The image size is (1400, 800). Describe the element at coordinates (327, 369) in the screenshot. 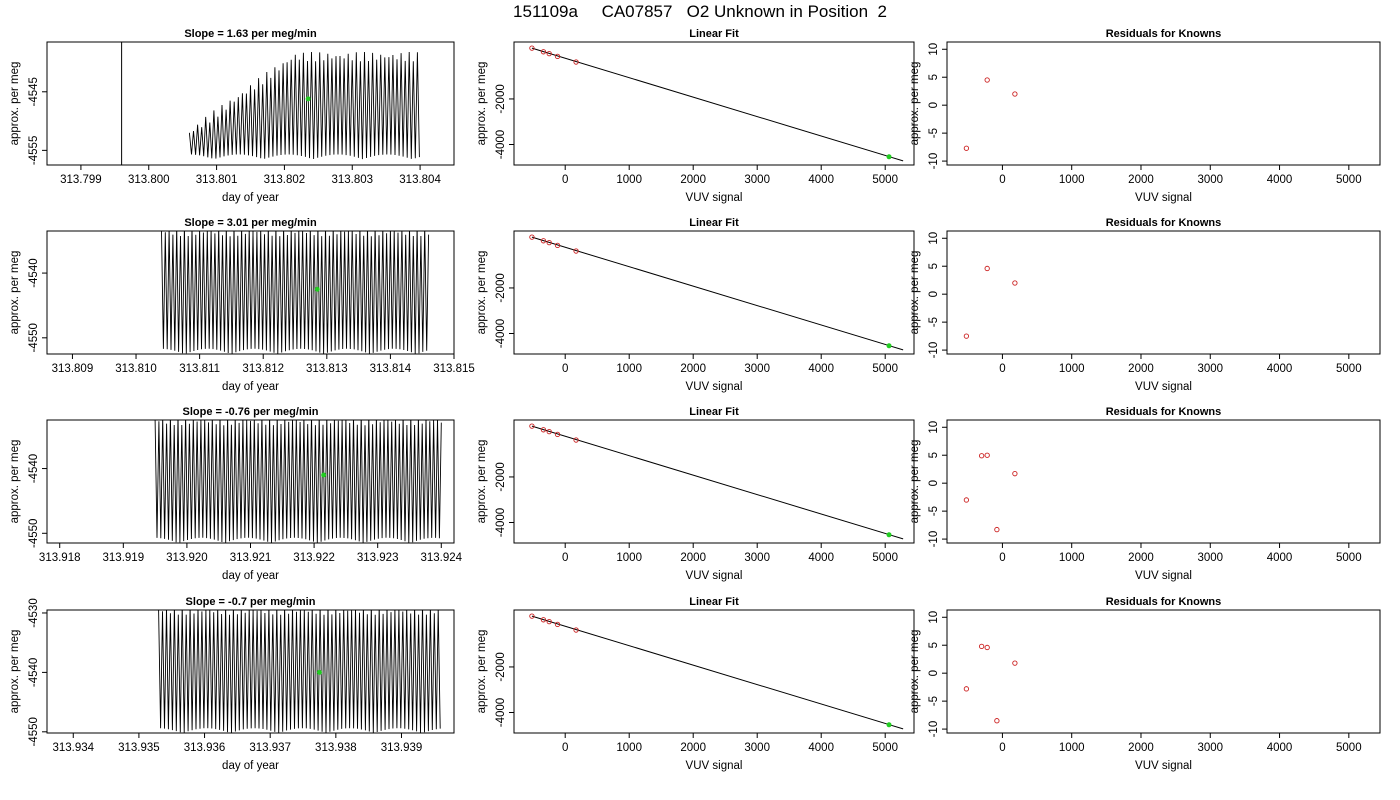

I see `x-tick-label: 313.813` at that location.